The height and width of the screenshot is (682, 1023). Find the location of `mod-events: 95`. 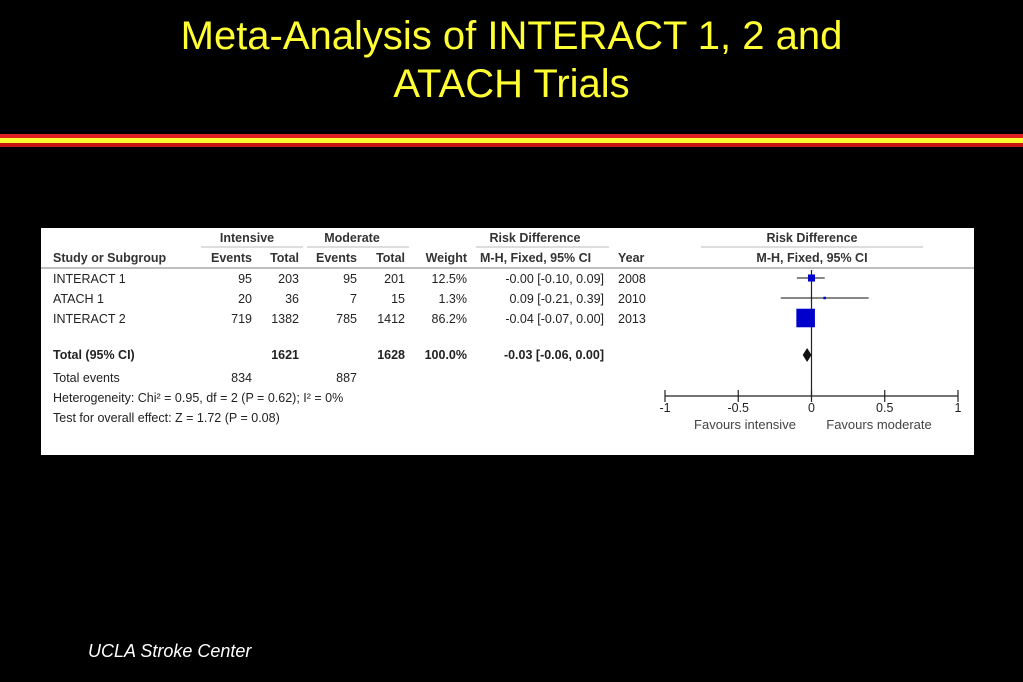

mod-events: 95 is located at coordinates (350, 279).